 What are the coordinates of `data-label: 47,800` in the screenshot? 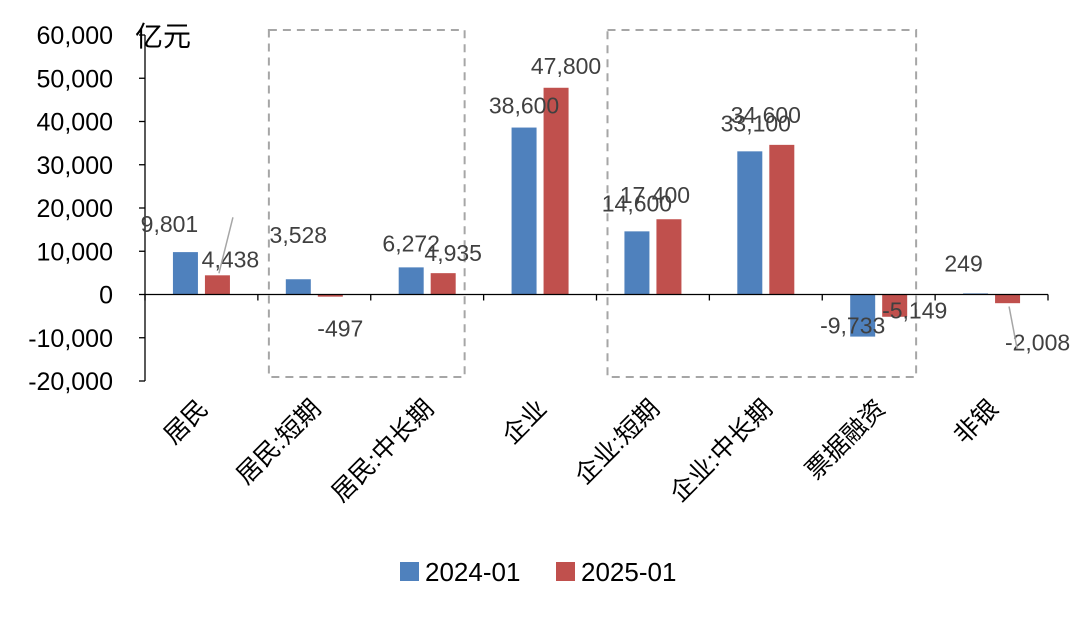 It's located at (566, 66).